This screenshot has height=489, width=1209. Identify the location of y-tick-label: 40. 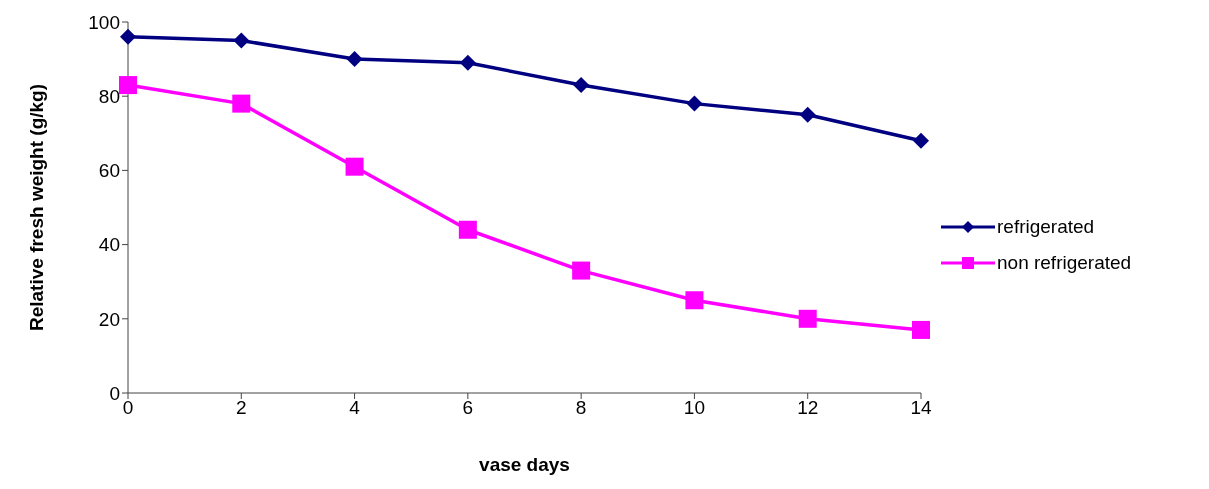
(109, 245).